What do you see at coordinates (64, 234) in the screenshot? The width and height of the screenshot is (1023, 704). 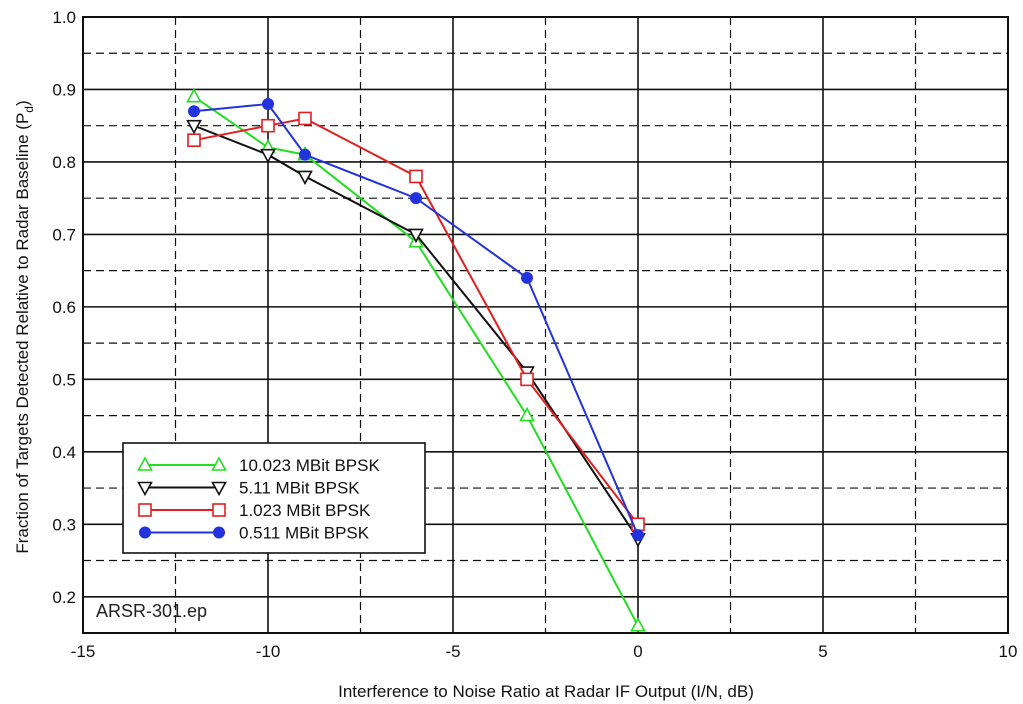 I see `y-tick-label: 0.7` at bounding box center [64, 234].